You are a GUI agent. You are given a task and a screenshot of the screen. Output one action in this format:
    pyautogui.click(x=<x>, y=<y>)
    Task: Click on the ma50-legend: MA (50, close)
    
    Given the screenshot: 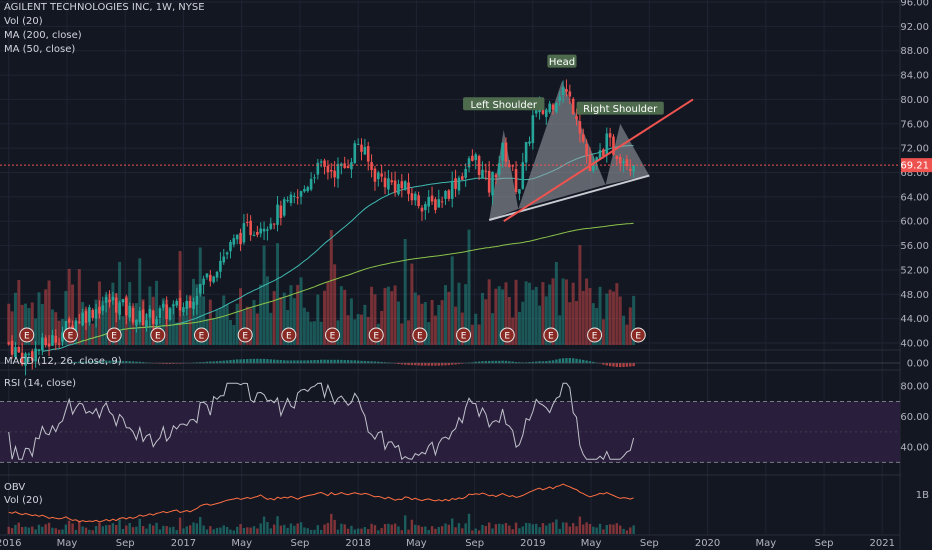 What is the action you would take?
    pyautogui.click(x=40, y=49)
    